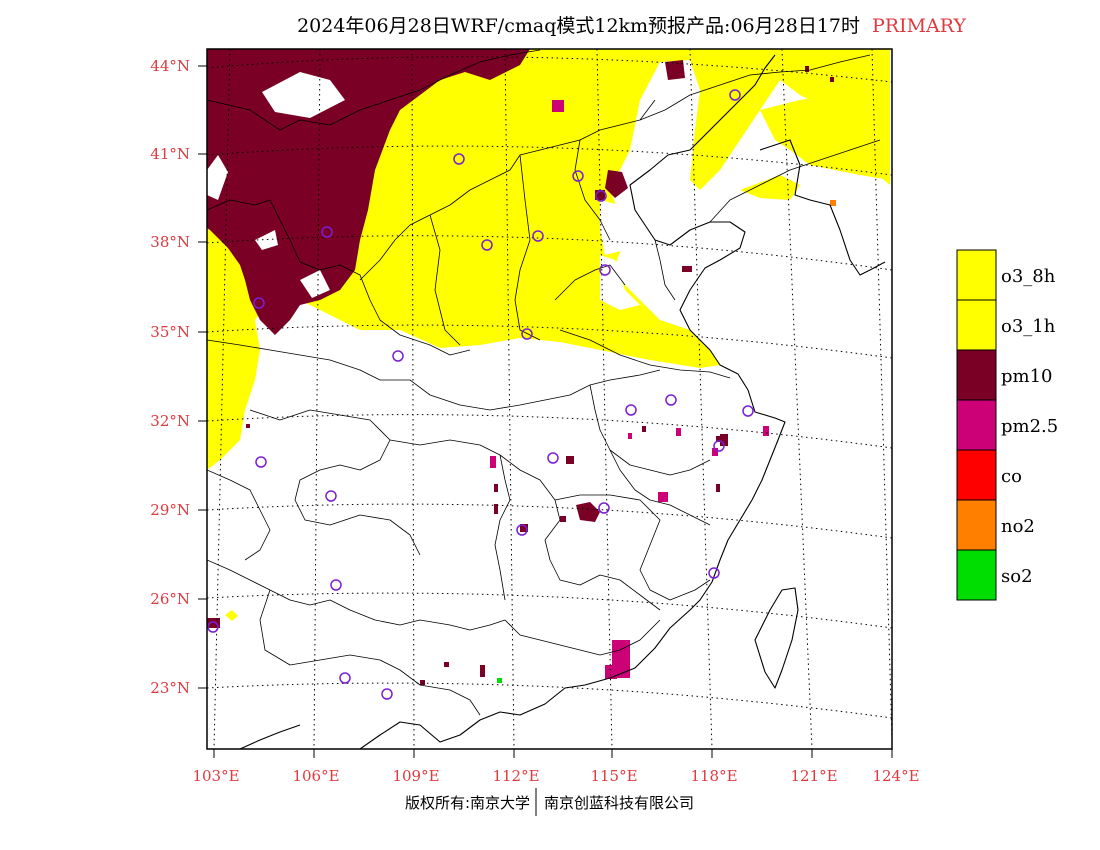 The height and width of the screenshot is (850, 1100). What do you see at coordinates (1029, 426) in the screenshot?
I see `legend-label-pm25: pm2.5` at bounding box center [1029, 426].